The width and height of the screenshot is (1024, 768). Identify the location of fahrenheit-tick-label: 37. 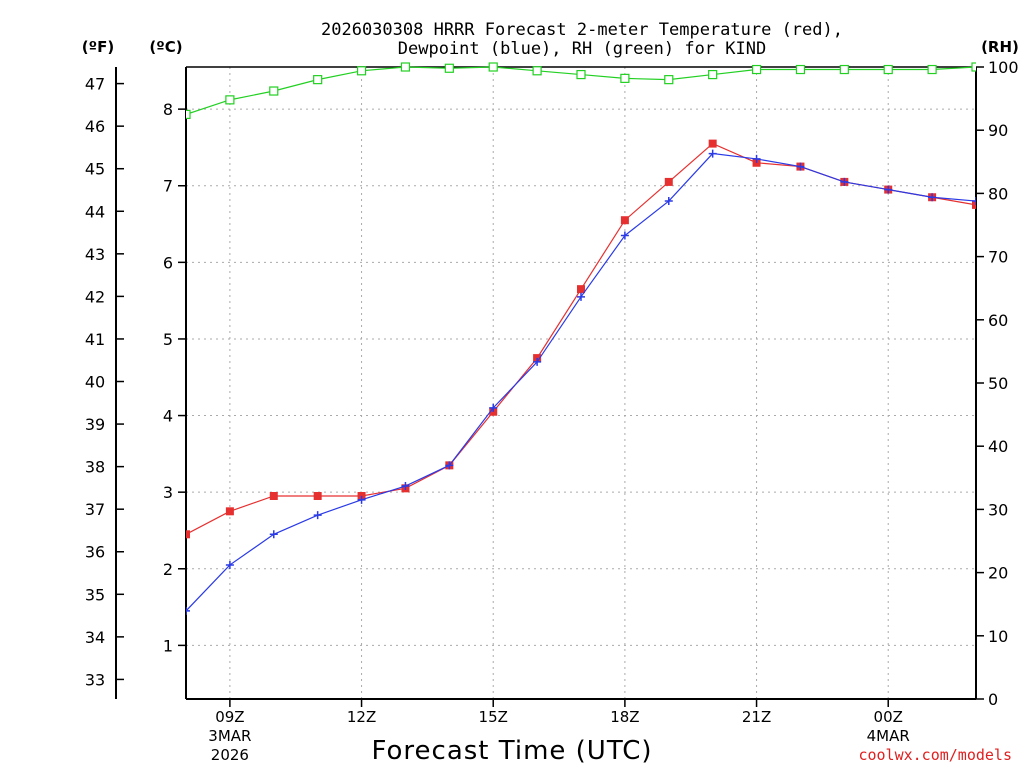
(95, 509).